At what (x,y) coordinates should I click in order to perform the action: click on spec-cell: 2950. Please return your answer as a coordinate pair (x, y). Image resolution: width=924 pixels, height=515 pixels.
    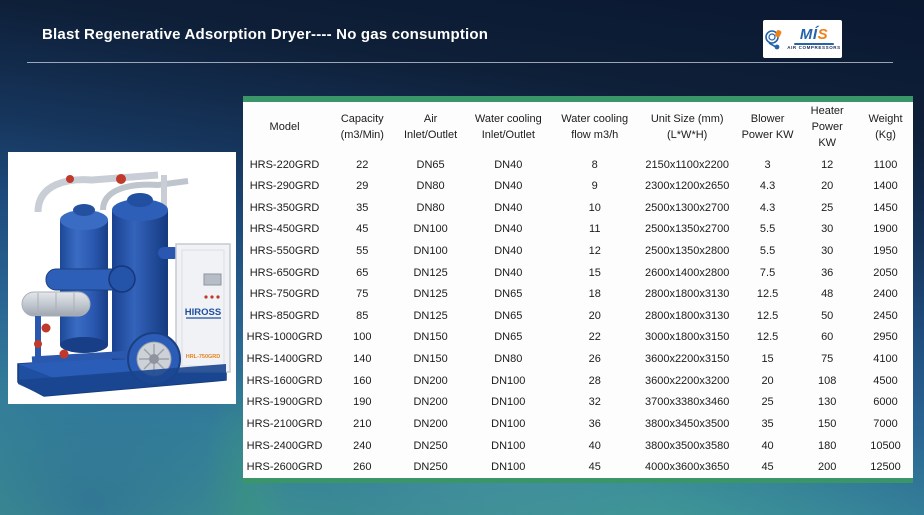
    Looking at the image, I should click on (885, 337).